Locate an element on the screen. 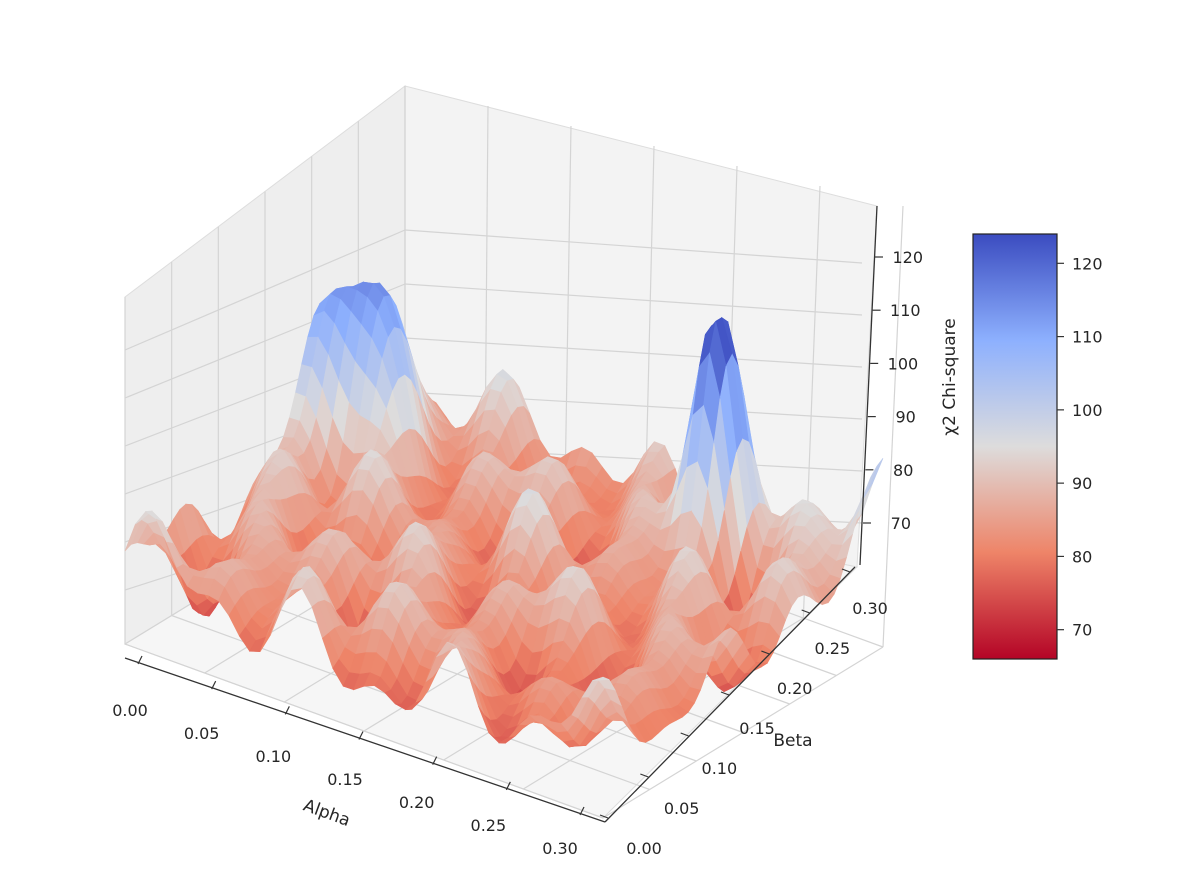 The image size is (1200, 896). z-tick-label: 80 is located at coordinates (903, 470).